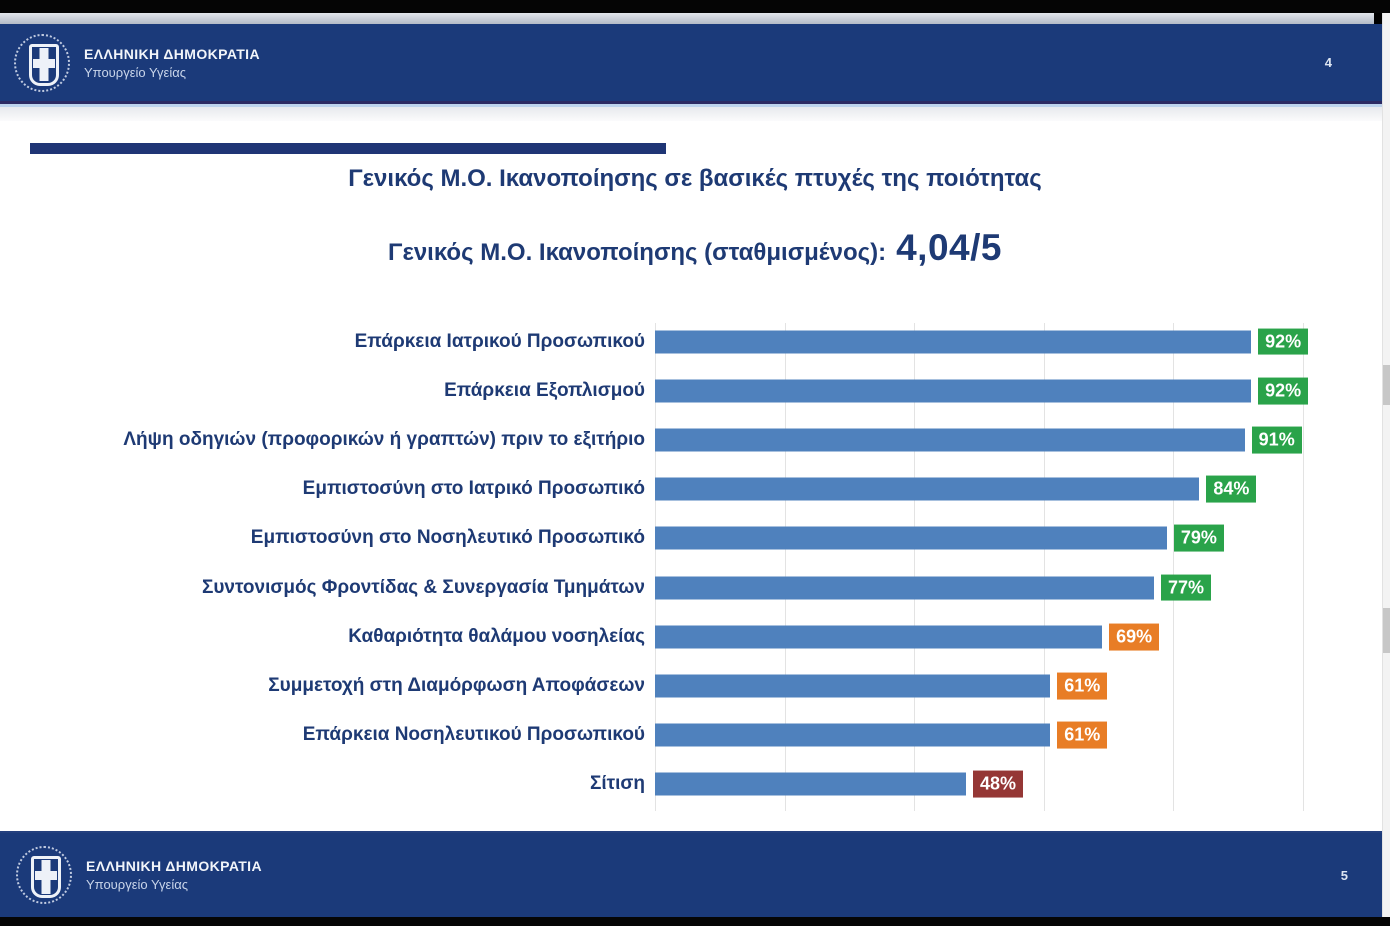 This screenshot has width=1390, height=926. What do you see at coordinates (1198, 538) in the screenshot?
I see `value-badge: 79%` at bounding box center [1198, 538].